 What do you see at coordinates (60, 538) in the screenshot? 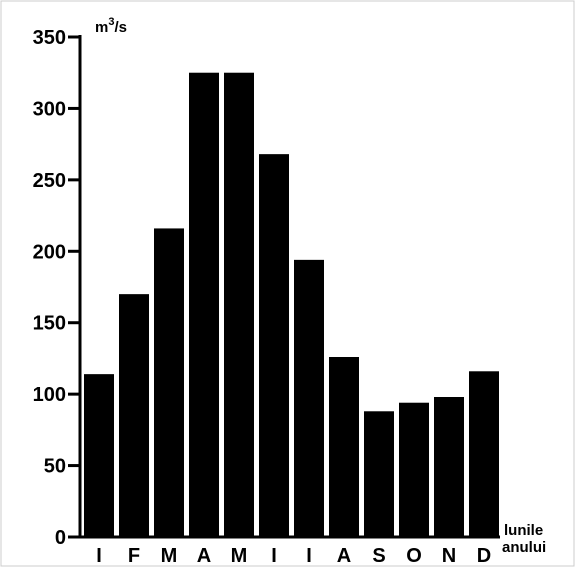
I see `y-tick-label-0: 0` at bounding box center [60, 538].